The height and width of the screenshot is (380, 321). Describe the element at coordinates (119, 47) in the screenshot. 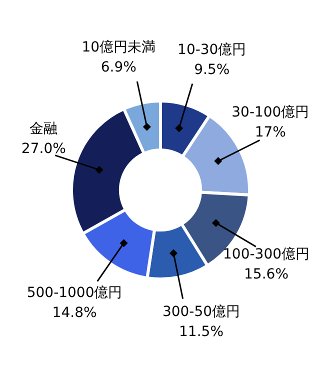

I see `slice-label: 10億円未満` at that location.